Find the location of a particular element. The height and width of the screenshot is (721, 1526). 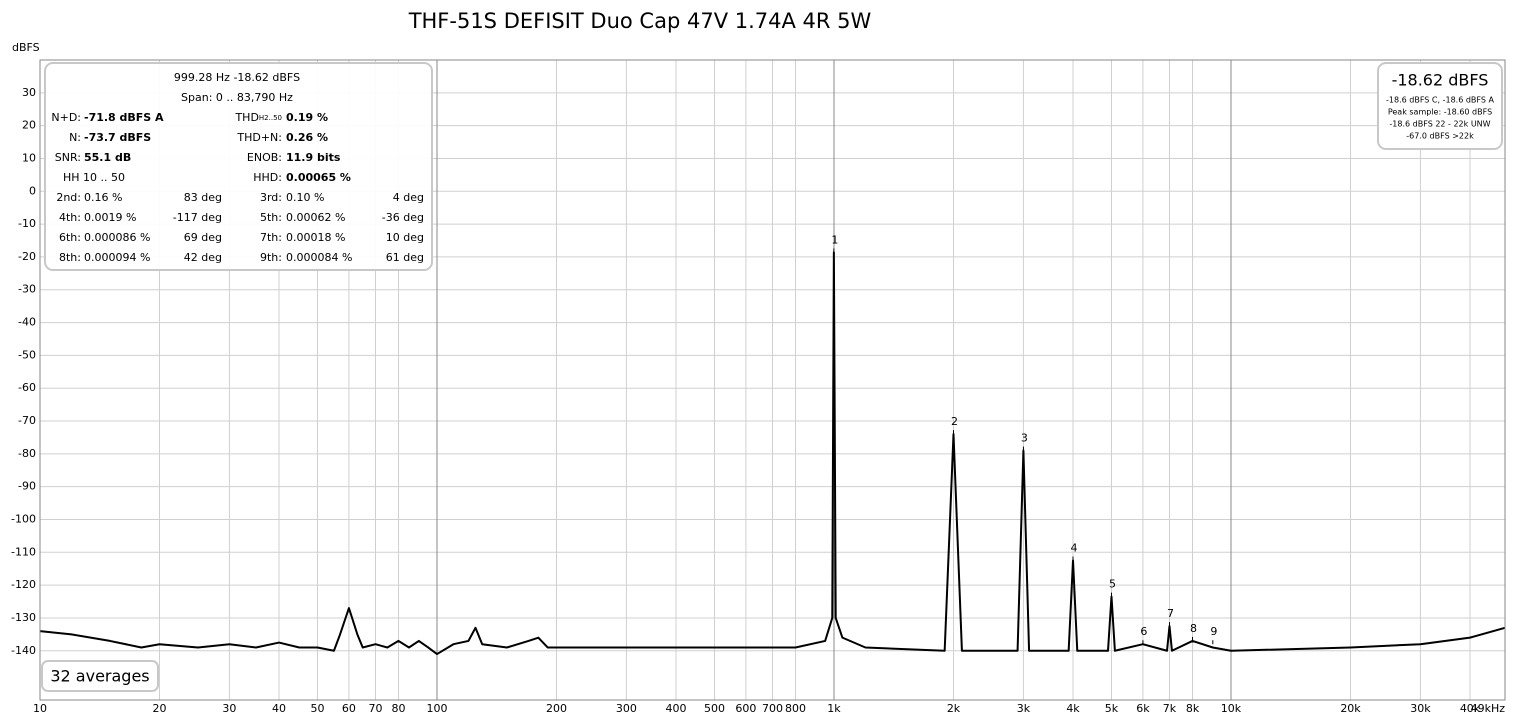

x-tick-label: 30k is located at coordinates (1420, 708).